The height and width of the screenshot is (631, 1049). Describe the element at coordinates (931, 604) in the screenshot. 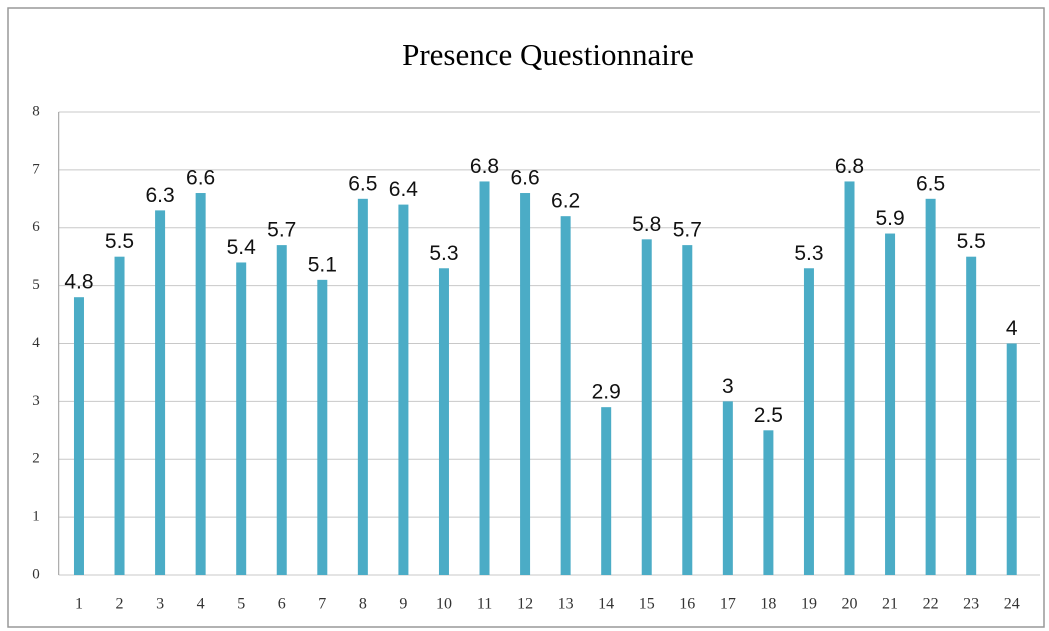

I see `x-tick-label: 22` at that location.